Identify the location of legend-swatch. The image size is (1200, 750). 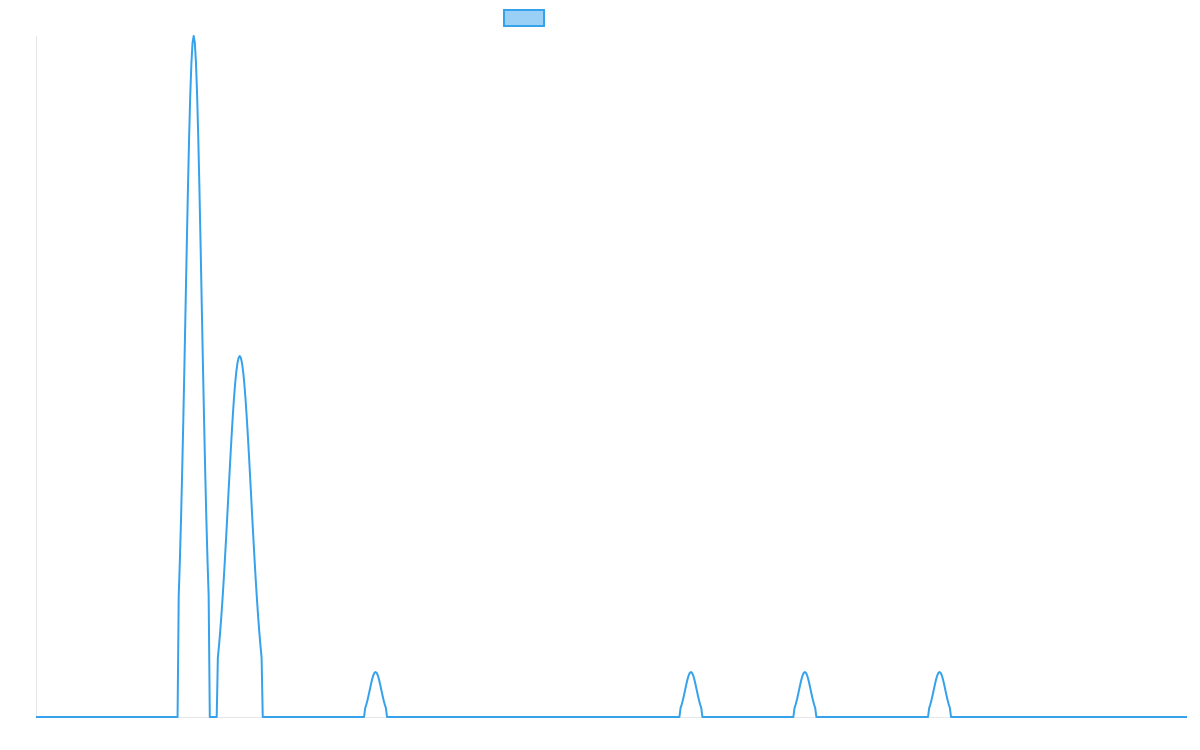
(524, 18).